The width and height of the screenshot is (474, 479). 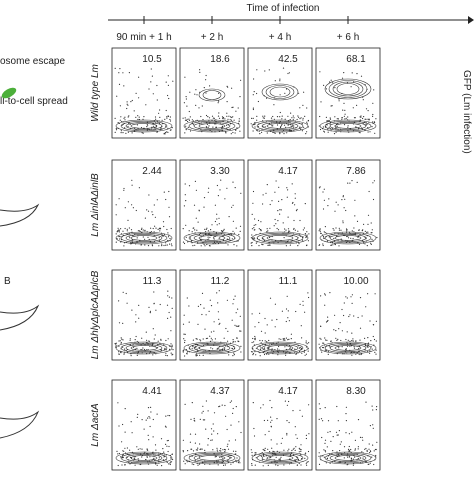 What do you see at coordinates (34, 101) in the screenshot?
I see `left-label: ll-to-cell spread` at bounding box center [34, 101].